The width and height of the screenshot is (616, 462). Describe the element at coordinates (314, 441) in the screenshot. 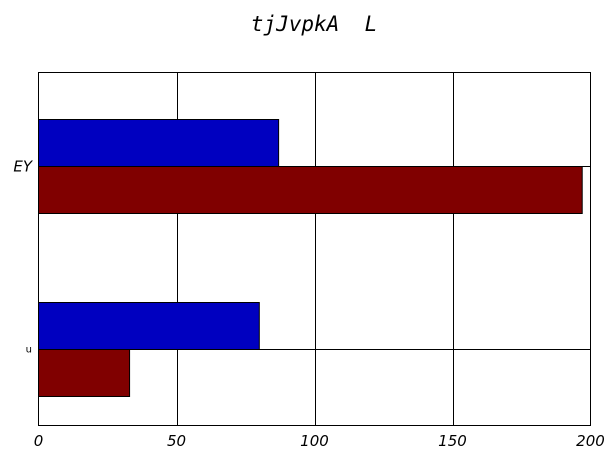

I see `x-tick-label-100: 100` at that location.